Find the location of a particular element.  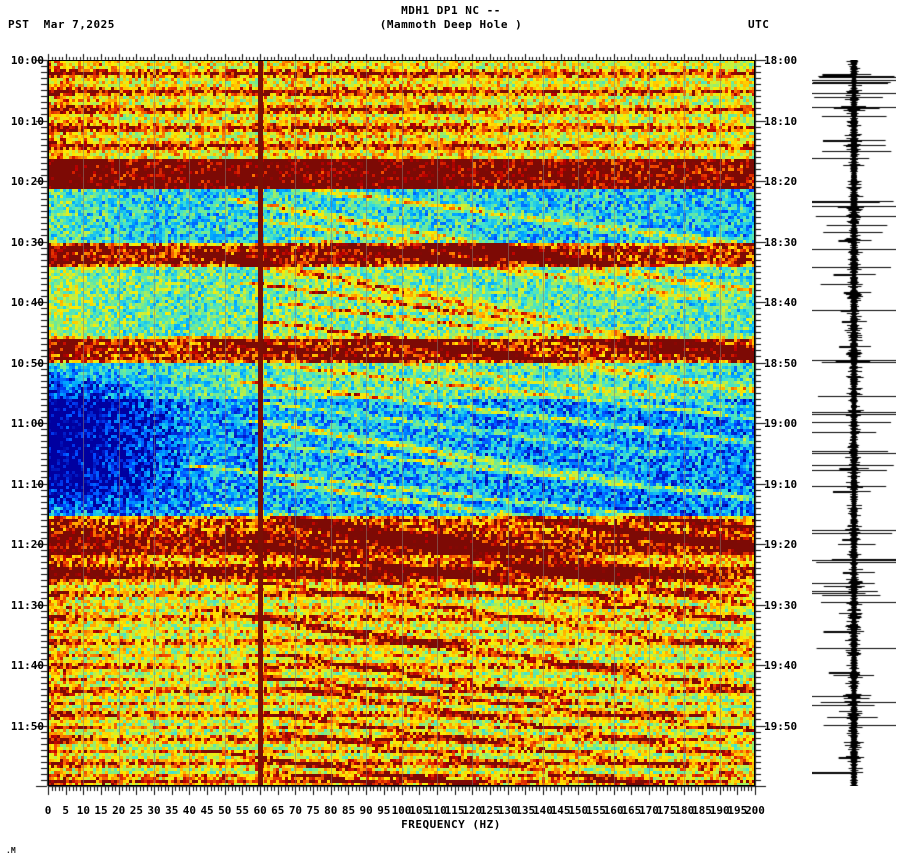

x-tick-165: 165 is located at coordinates (631, 810).